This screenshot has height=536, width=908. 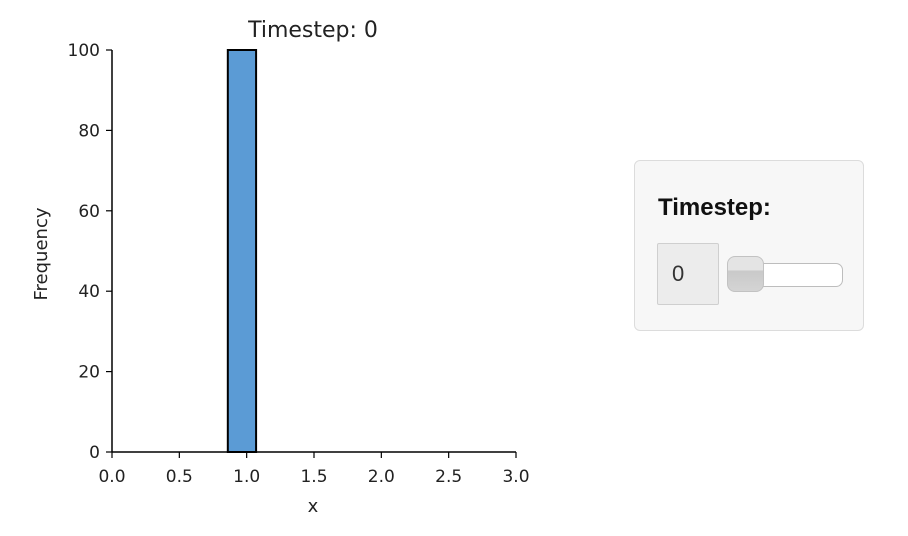 What do you see at coordinates (515, 477) in the screenshot?
I see `x-tick-label: 3.0` at bounding box center [515, 477].